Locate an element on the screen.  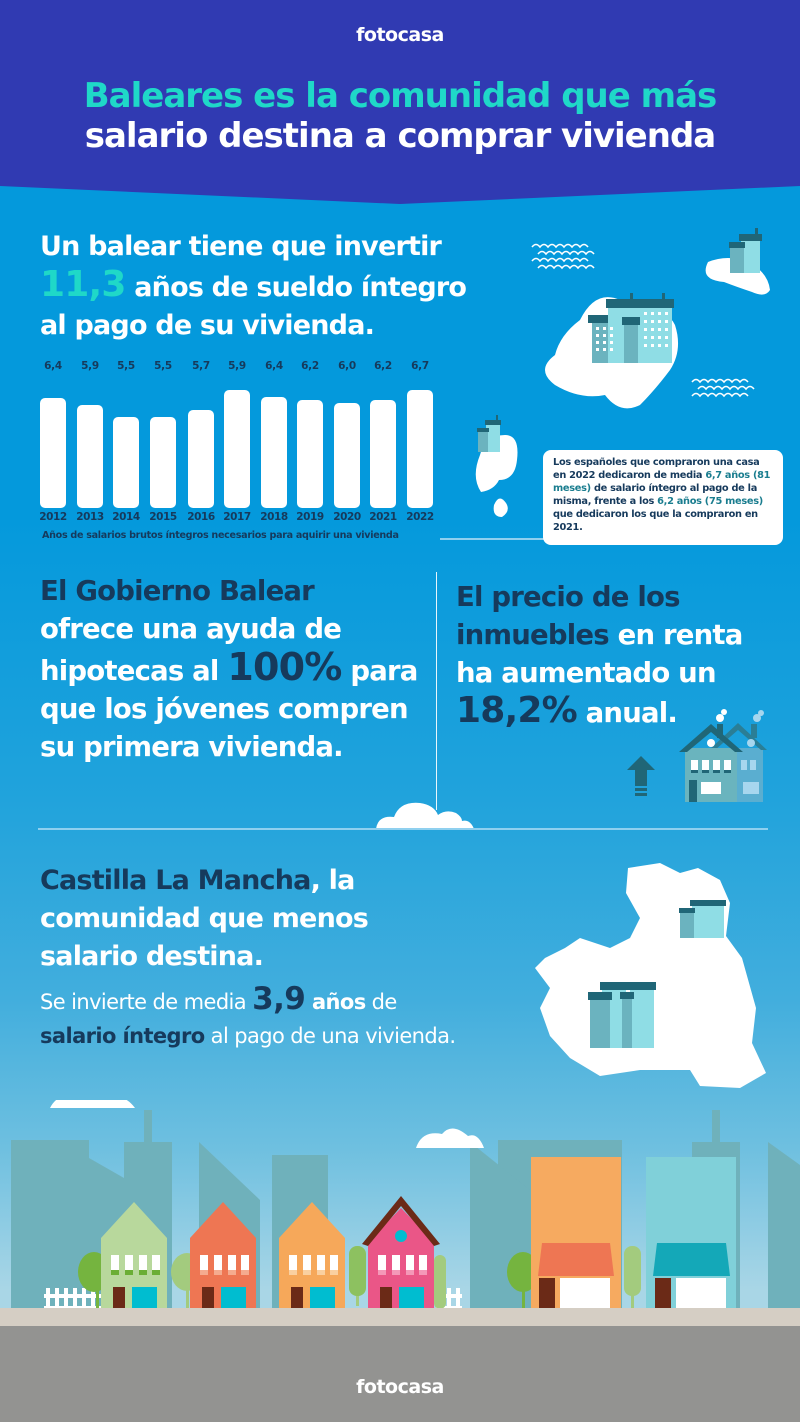
bar-2017: 5,9 is located at coordinates (237, 440).